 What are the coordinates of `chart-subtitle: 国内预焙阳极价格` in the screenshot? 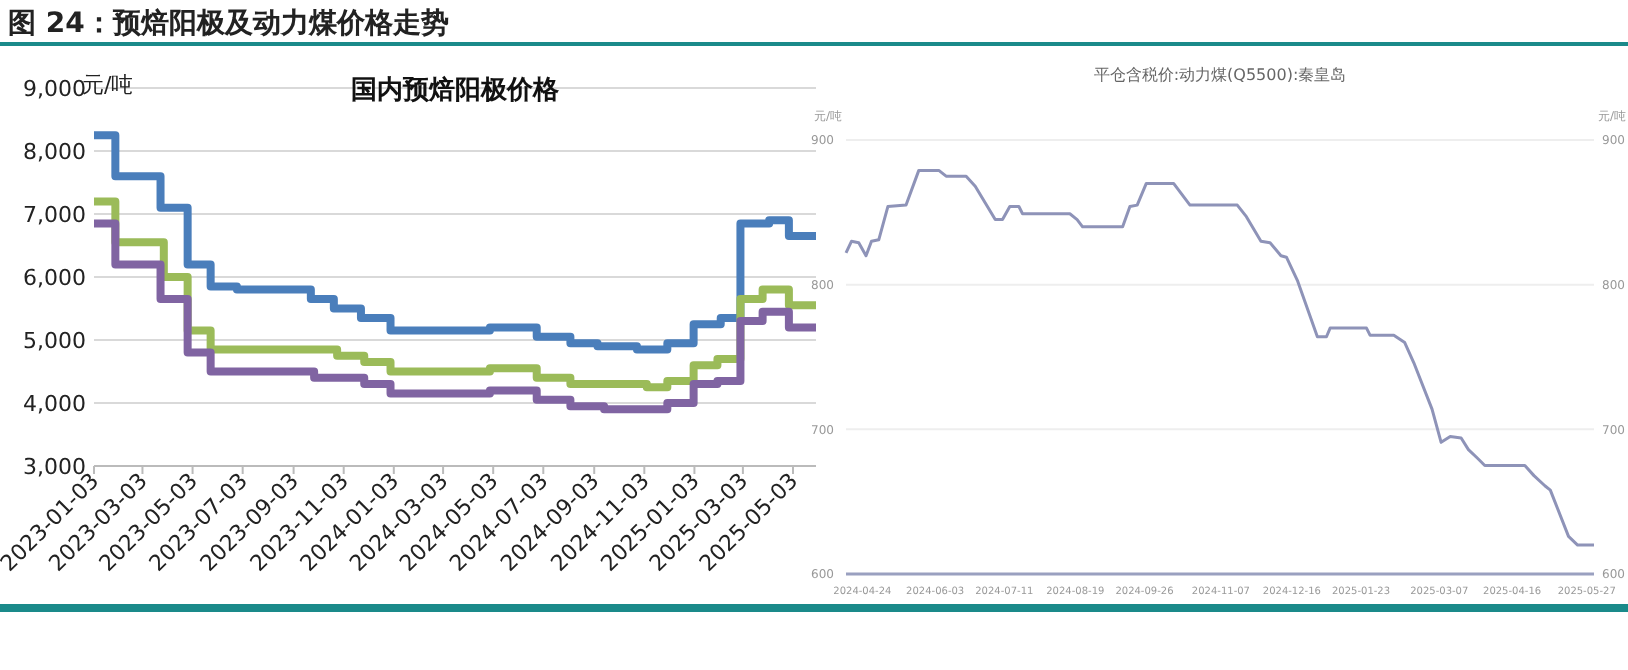 It's located at (456, 90).